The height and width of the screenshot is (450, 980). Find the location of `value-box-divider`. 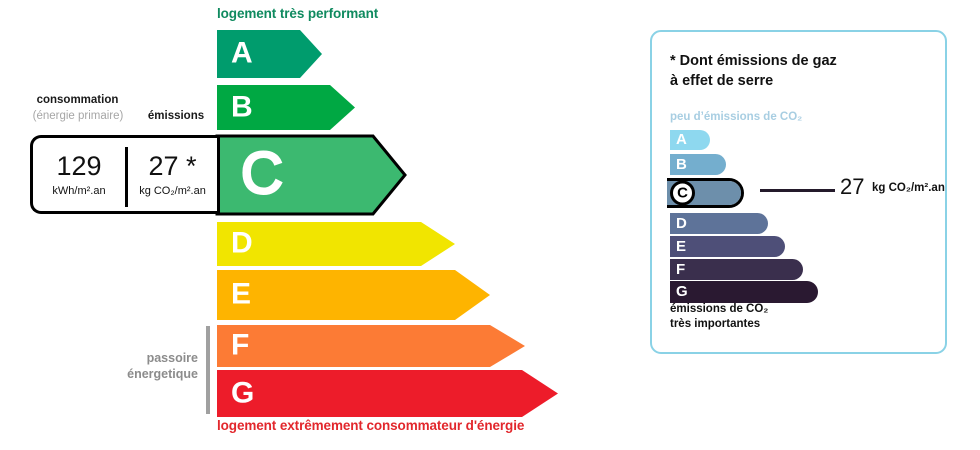

value-box-divider is located at coordinates (126, 177).